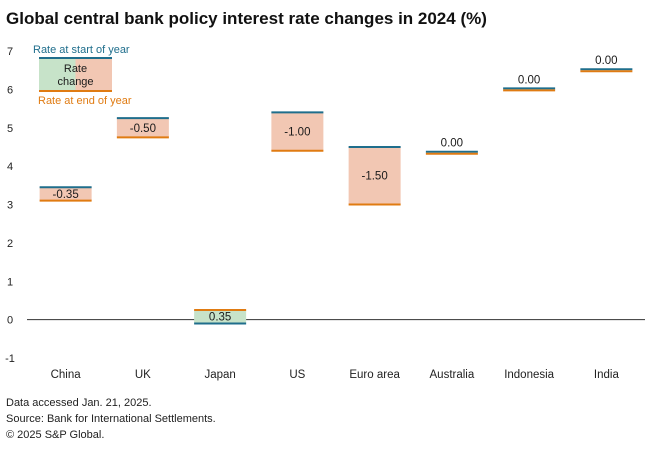  What do you see at coordinates (10, 90) in the screenshot?
I see `y-tick-label: 6` at bounding box center [10, 90].